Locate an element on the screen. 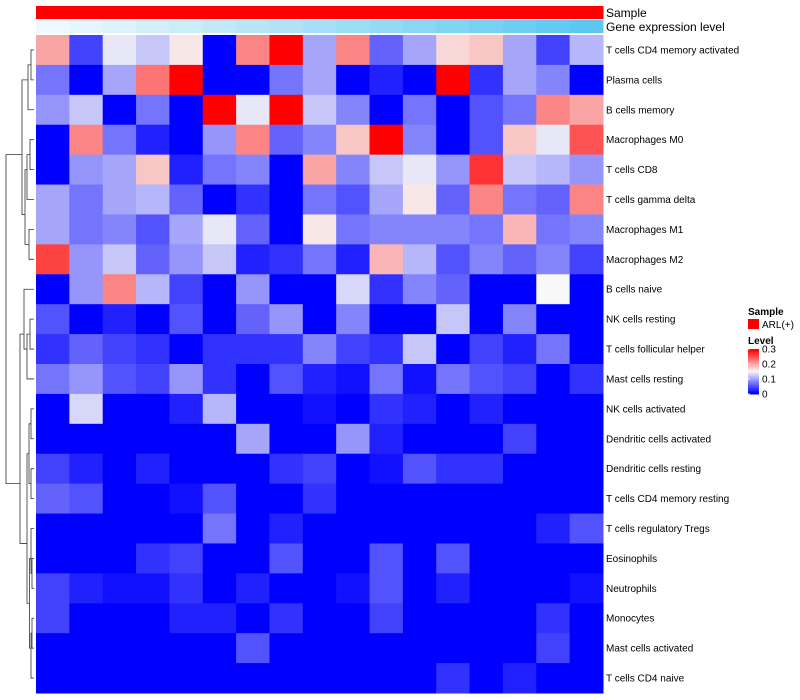 This screenshot has height=700, width=800. row-label: Macrophages M1 is located at coordinates (645, 230).